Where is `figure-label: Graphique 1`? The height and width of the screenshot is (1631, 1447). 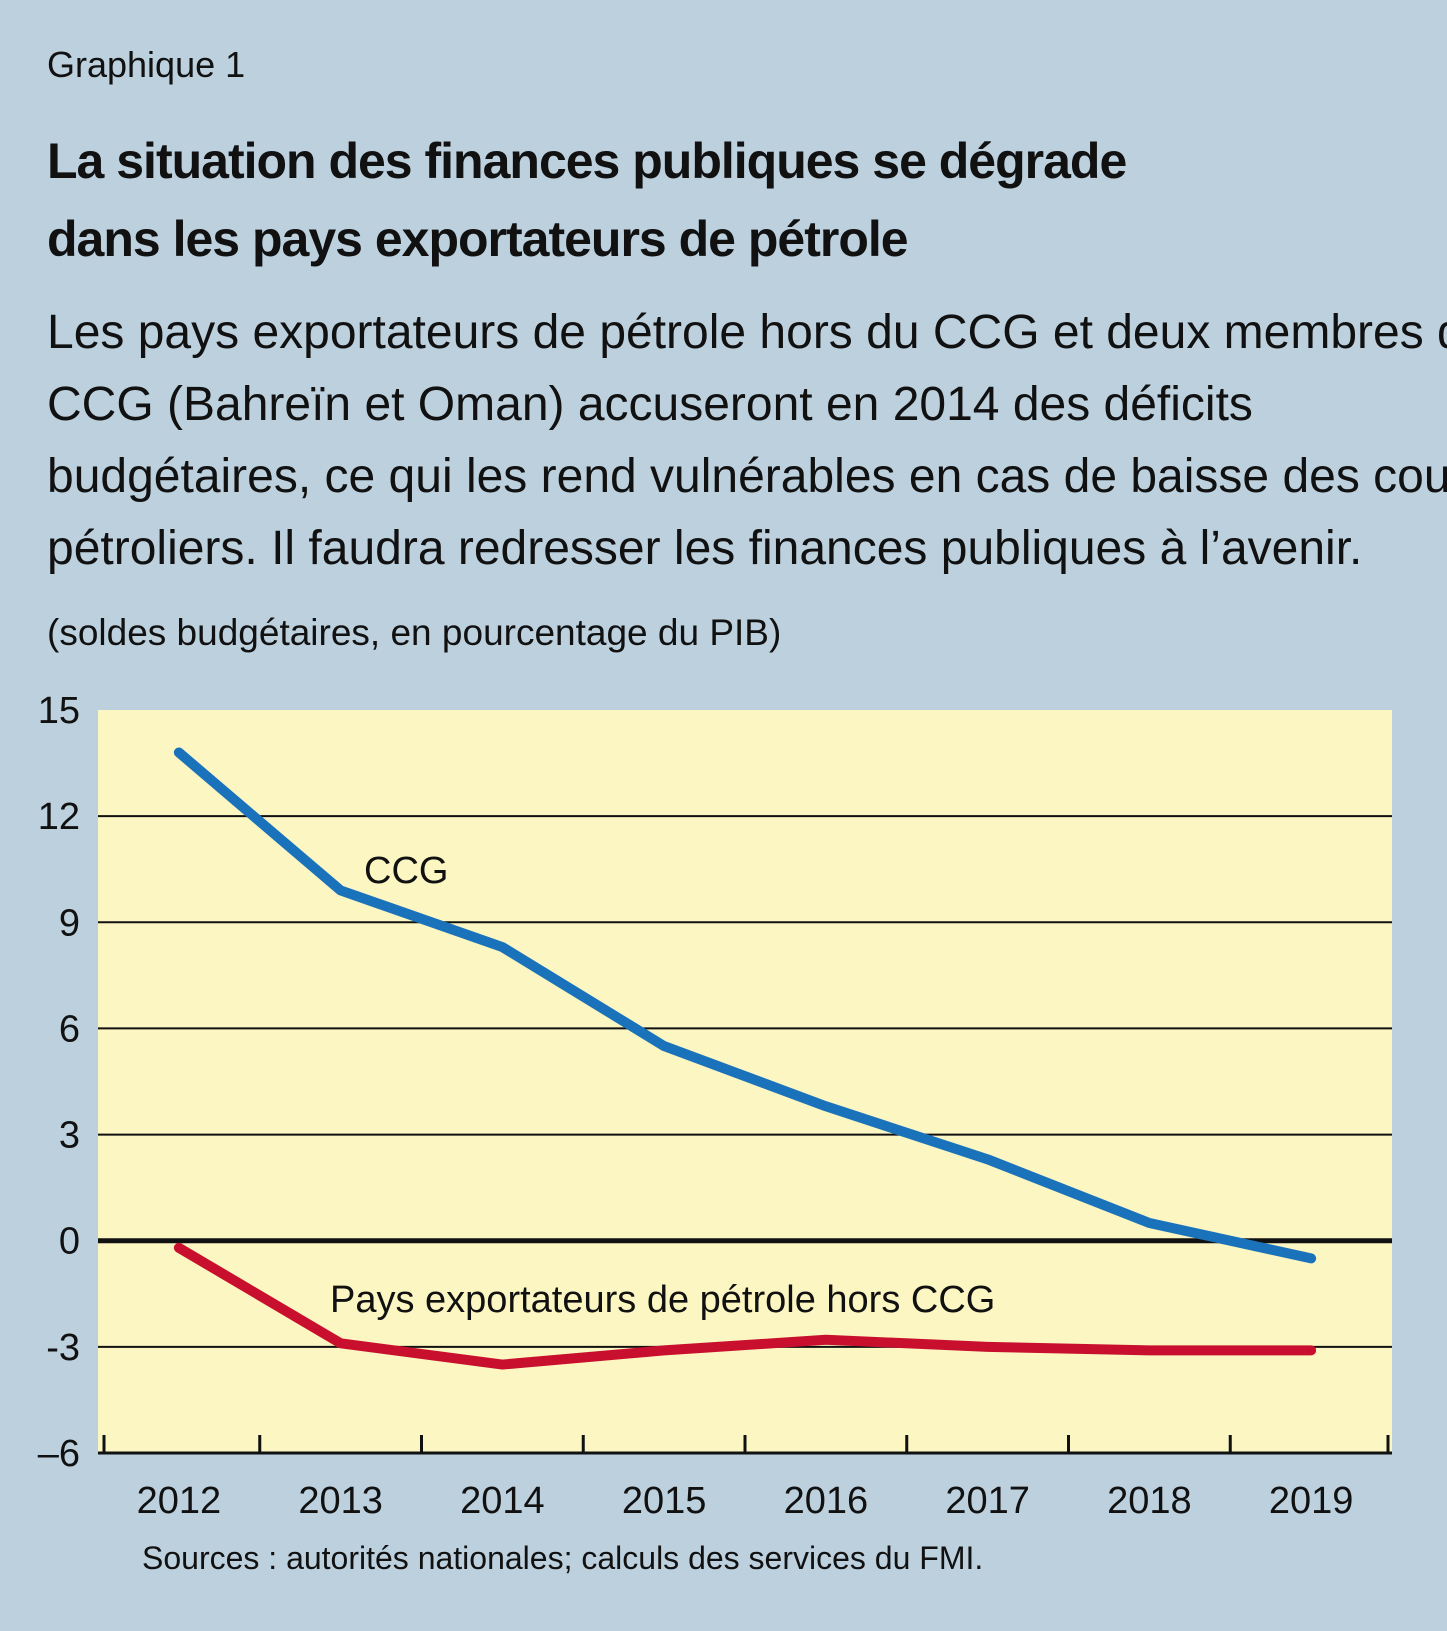
figure-label: Graphique 1 is located at coordinates (146, 64).